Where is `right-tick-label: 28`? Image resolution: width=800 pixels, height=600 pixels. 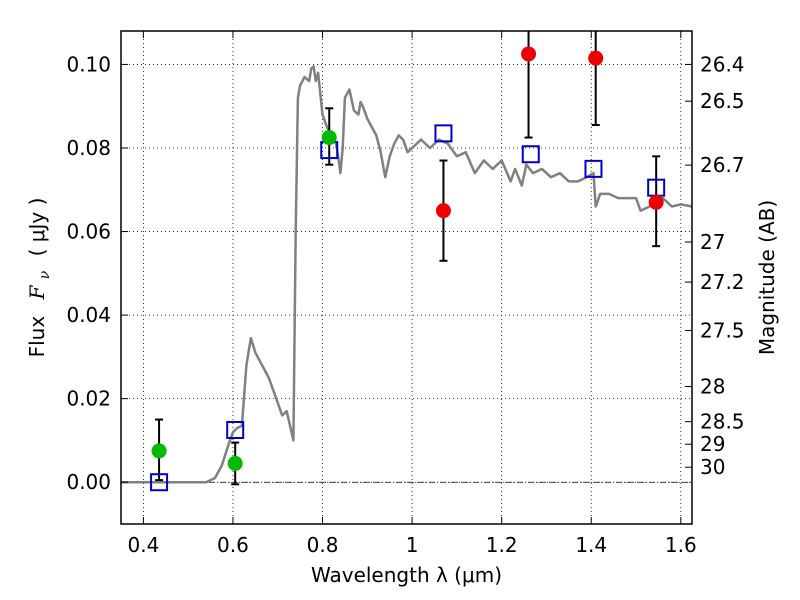 right-tick-label: 28 is located at coordinates (712, 387).